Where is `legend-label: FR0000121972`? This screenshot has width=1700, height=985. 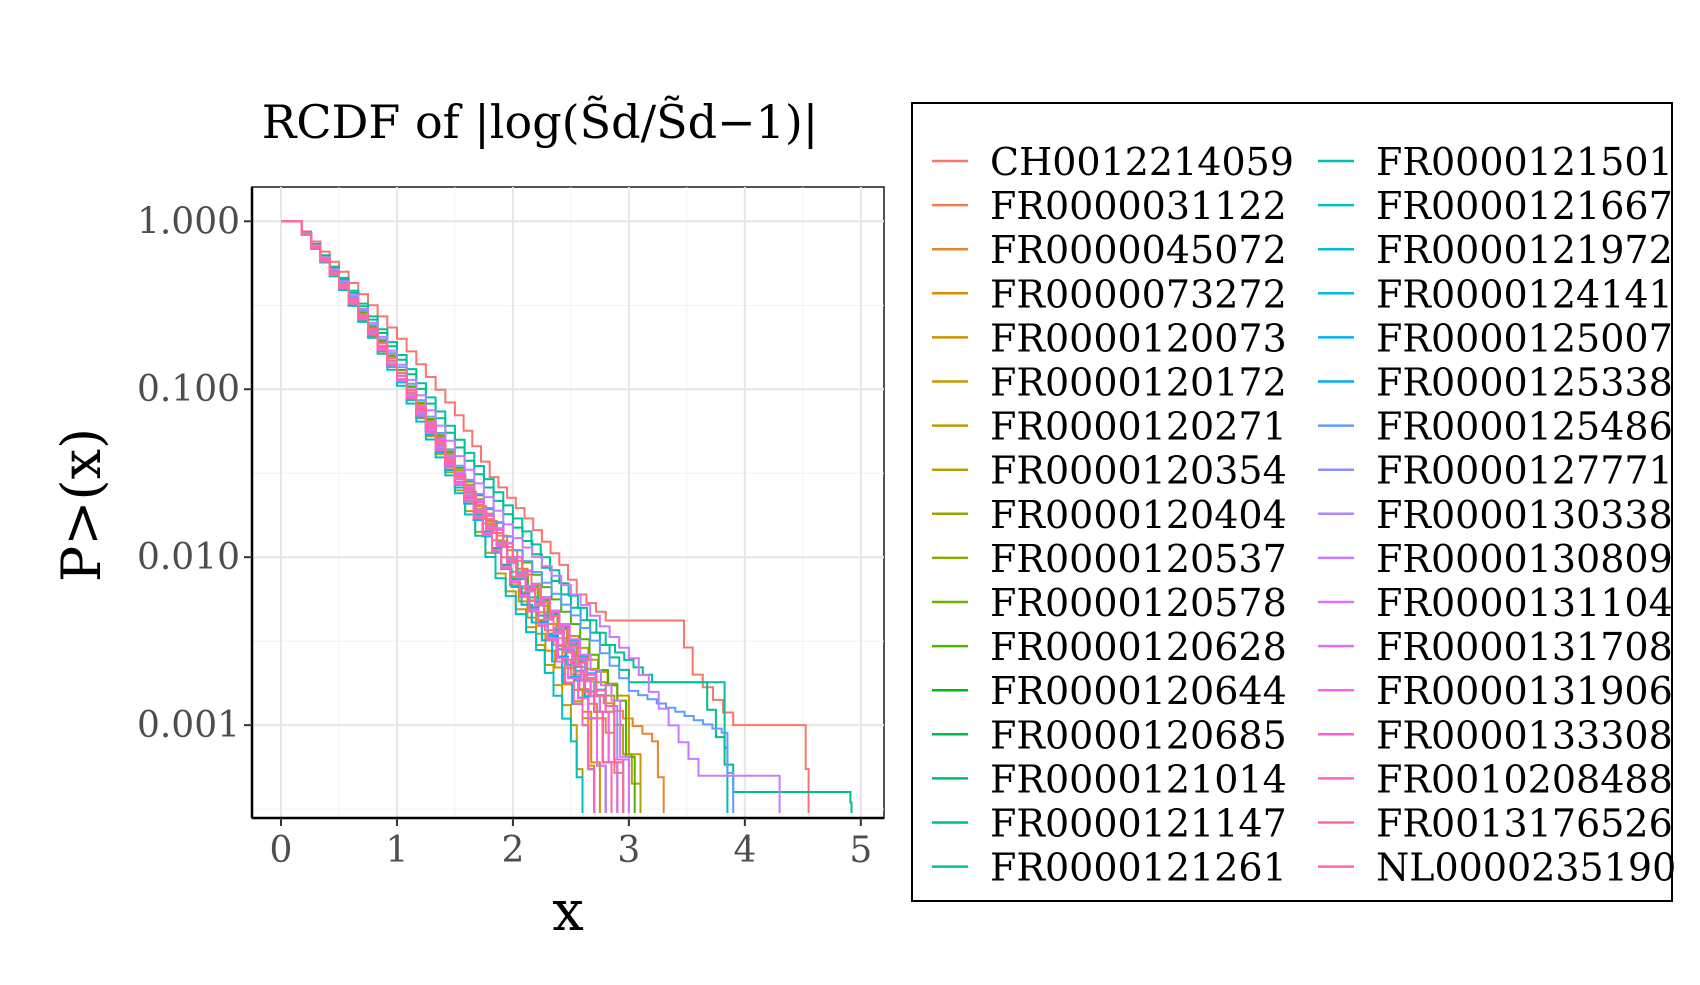 legend-label: FR0000121972 is located at coordinates (1524, 250).